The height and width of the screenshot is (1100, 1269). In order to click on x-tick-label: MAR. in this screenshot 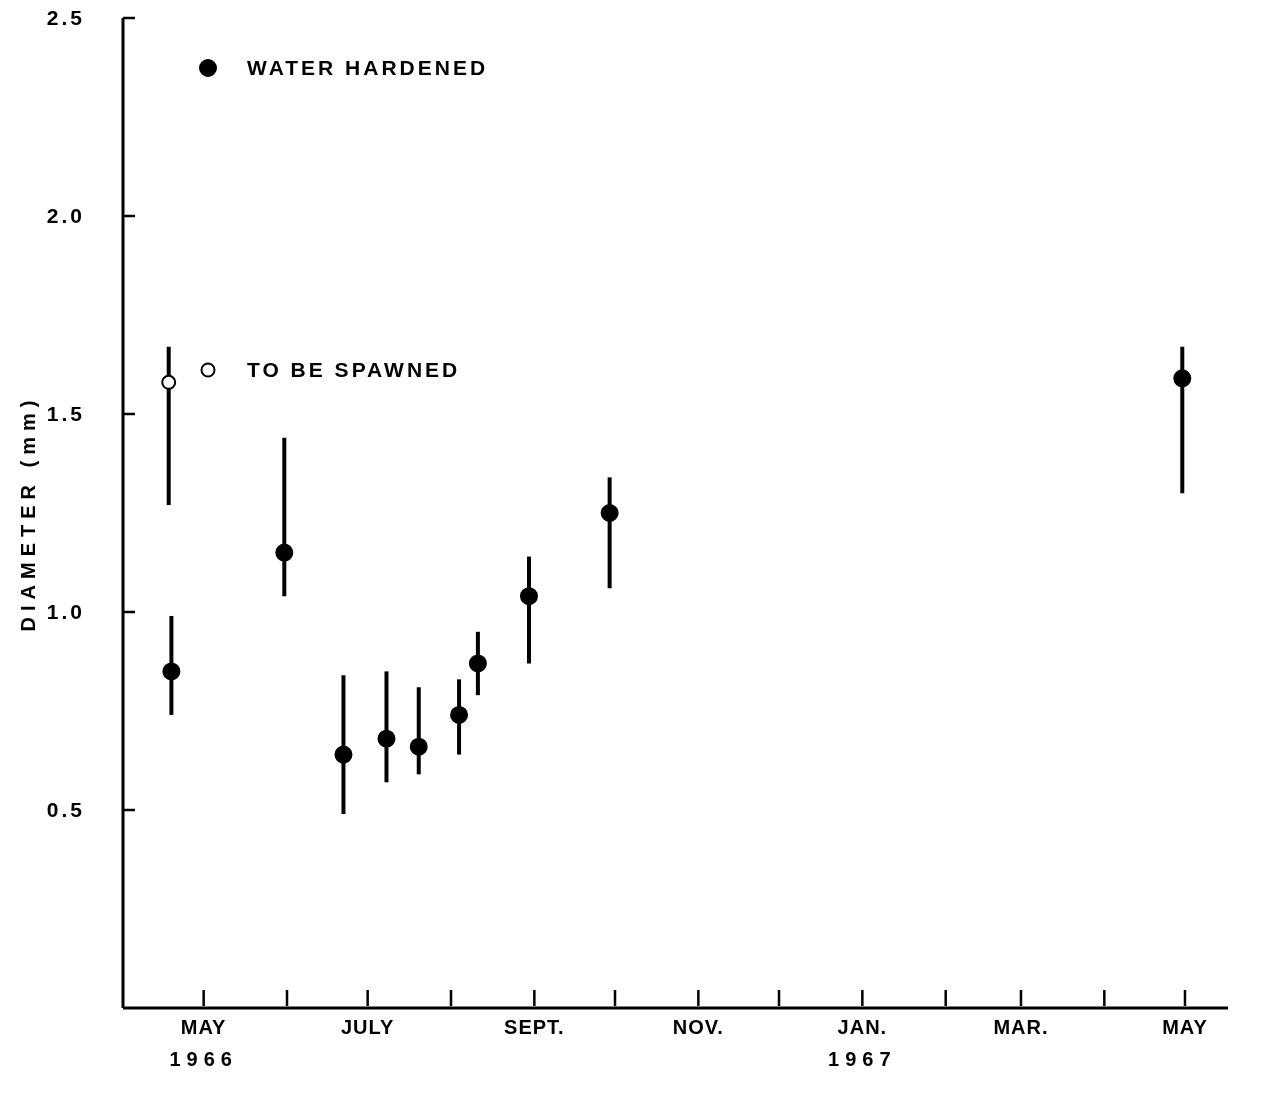, I will do `click(1021, 1027)`.